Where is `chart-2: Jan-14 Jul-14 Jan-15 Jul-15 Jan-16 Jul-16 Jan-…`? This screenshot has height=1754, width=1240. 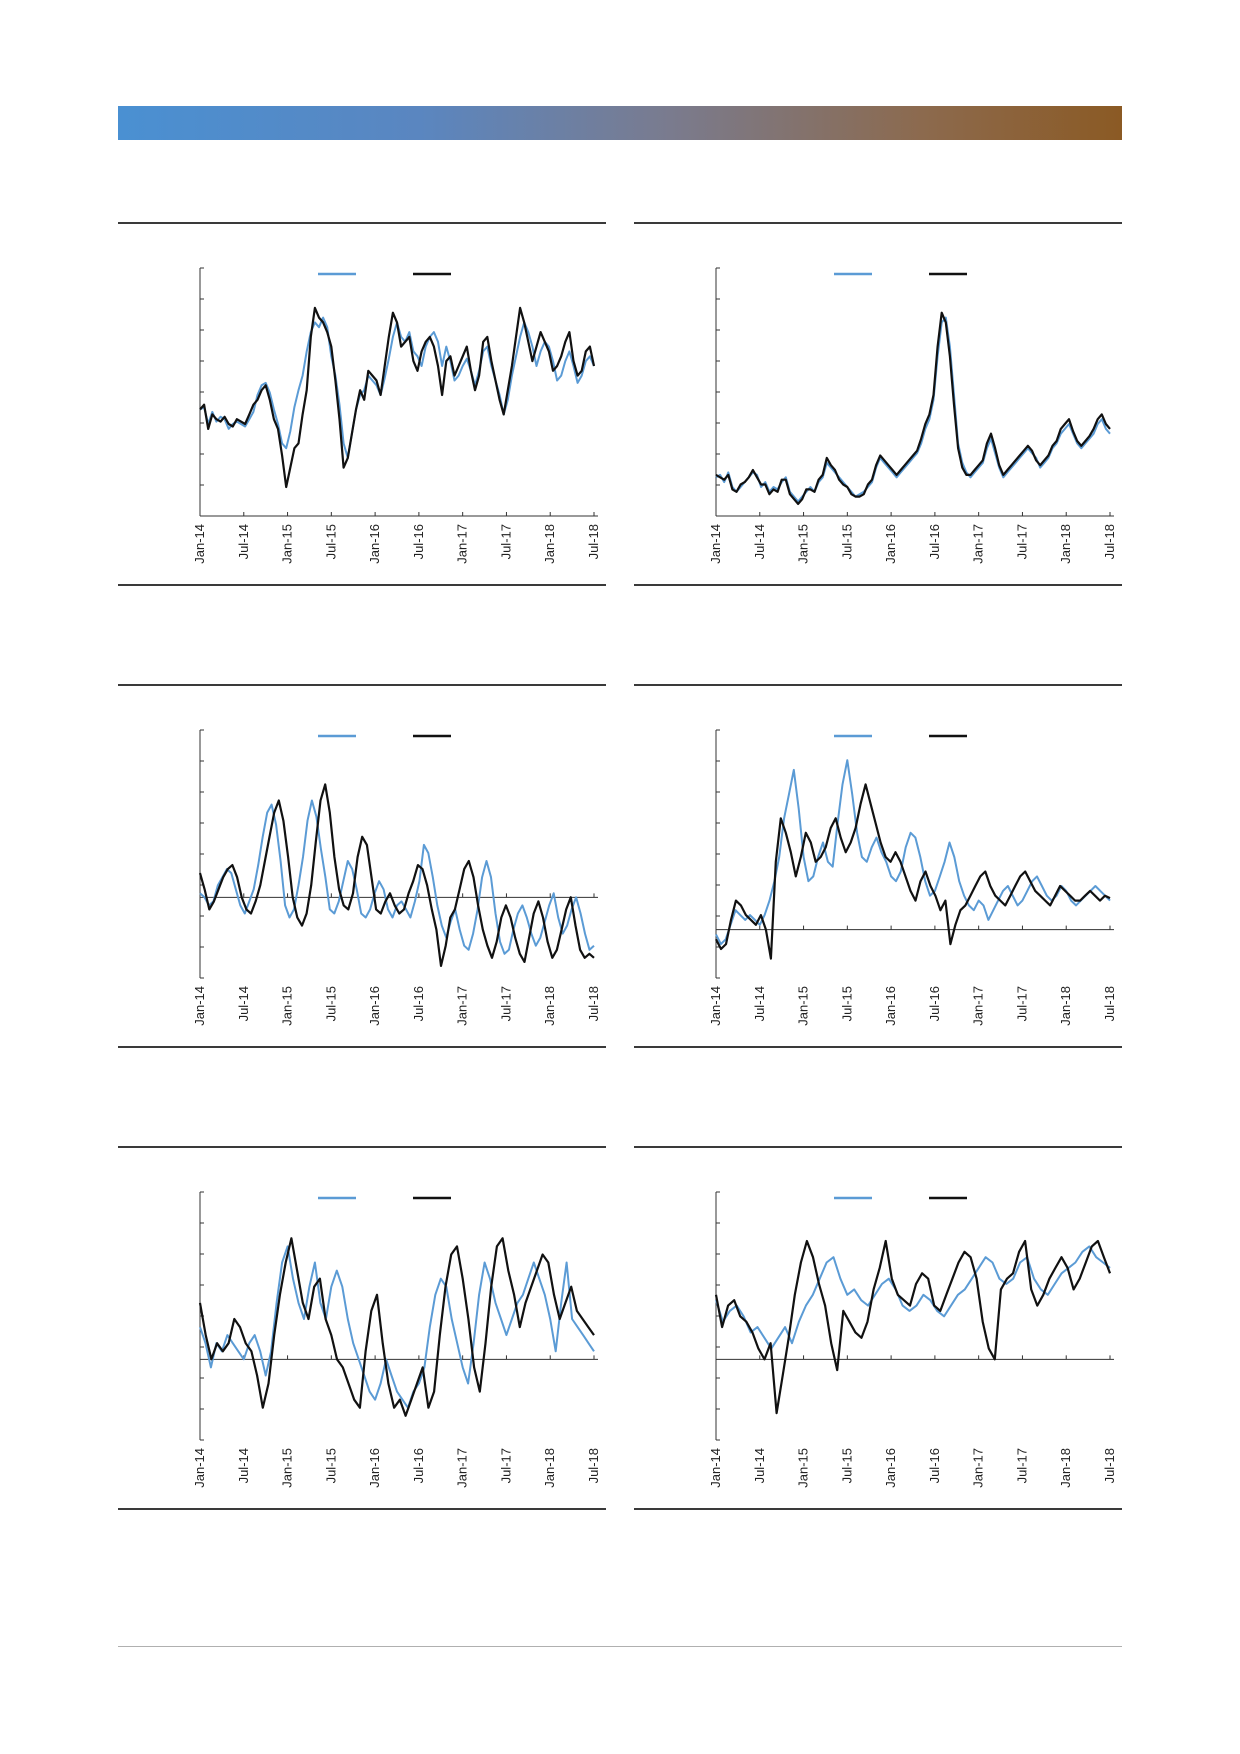 chart-2: Jan-14 Jul-14 Jan-15 Jul-15 Jan-16 Jul-16 Jan-… is located at coordinates (912, 415).